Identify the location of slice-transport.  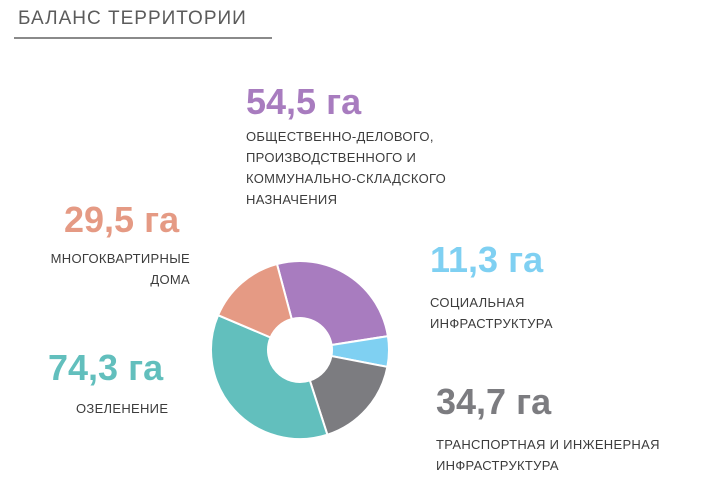
(348, 395).